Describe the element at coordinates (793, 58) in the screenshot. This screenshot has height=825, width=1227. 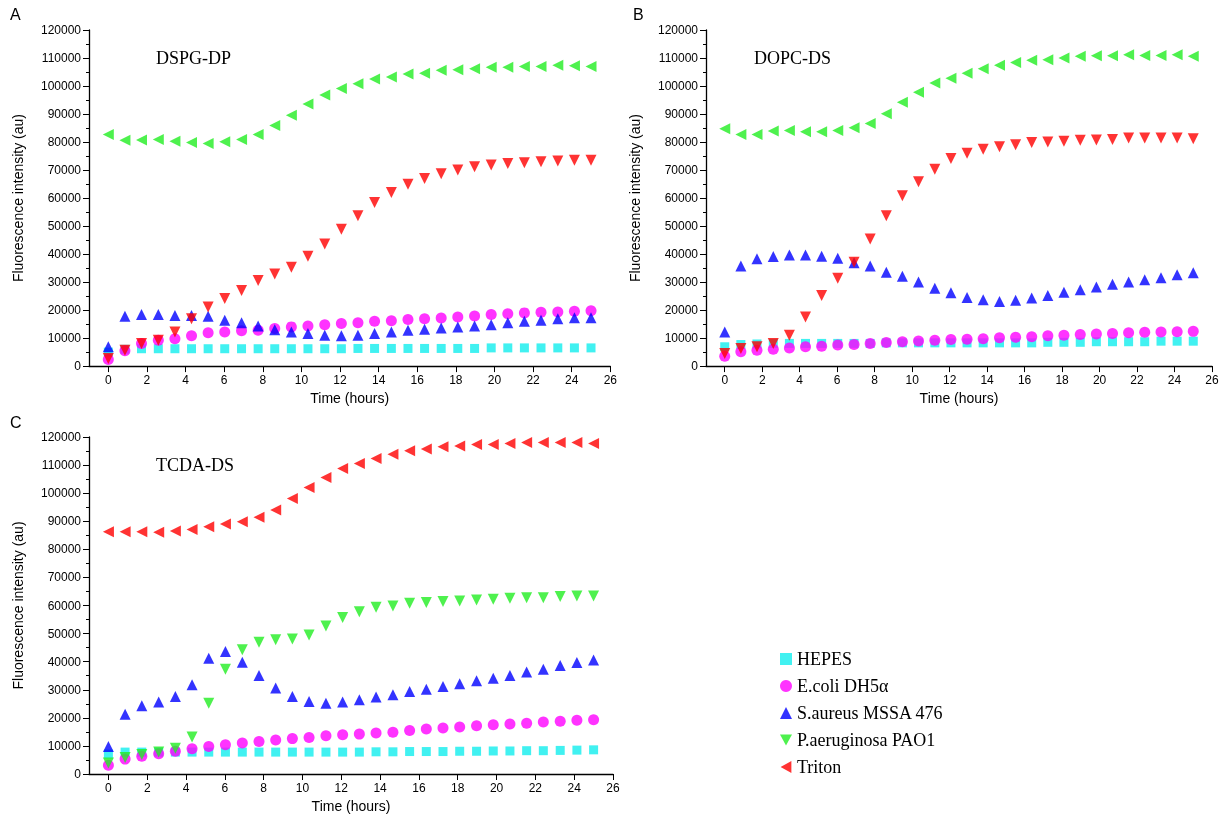
I see `text: DOPC-DS` at that location.